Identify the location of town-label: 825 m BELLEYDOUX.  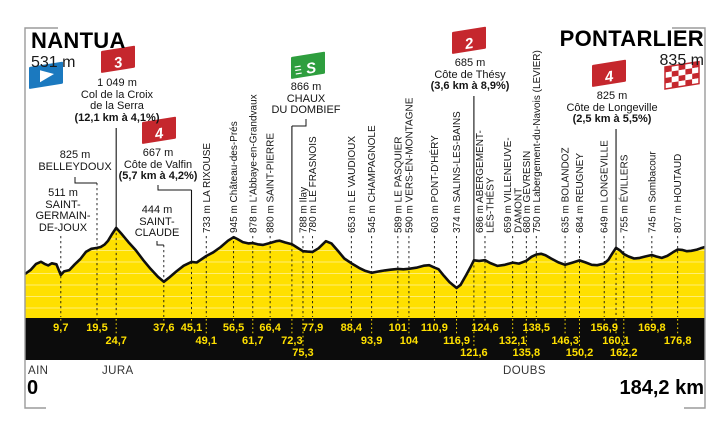
(75, 161).